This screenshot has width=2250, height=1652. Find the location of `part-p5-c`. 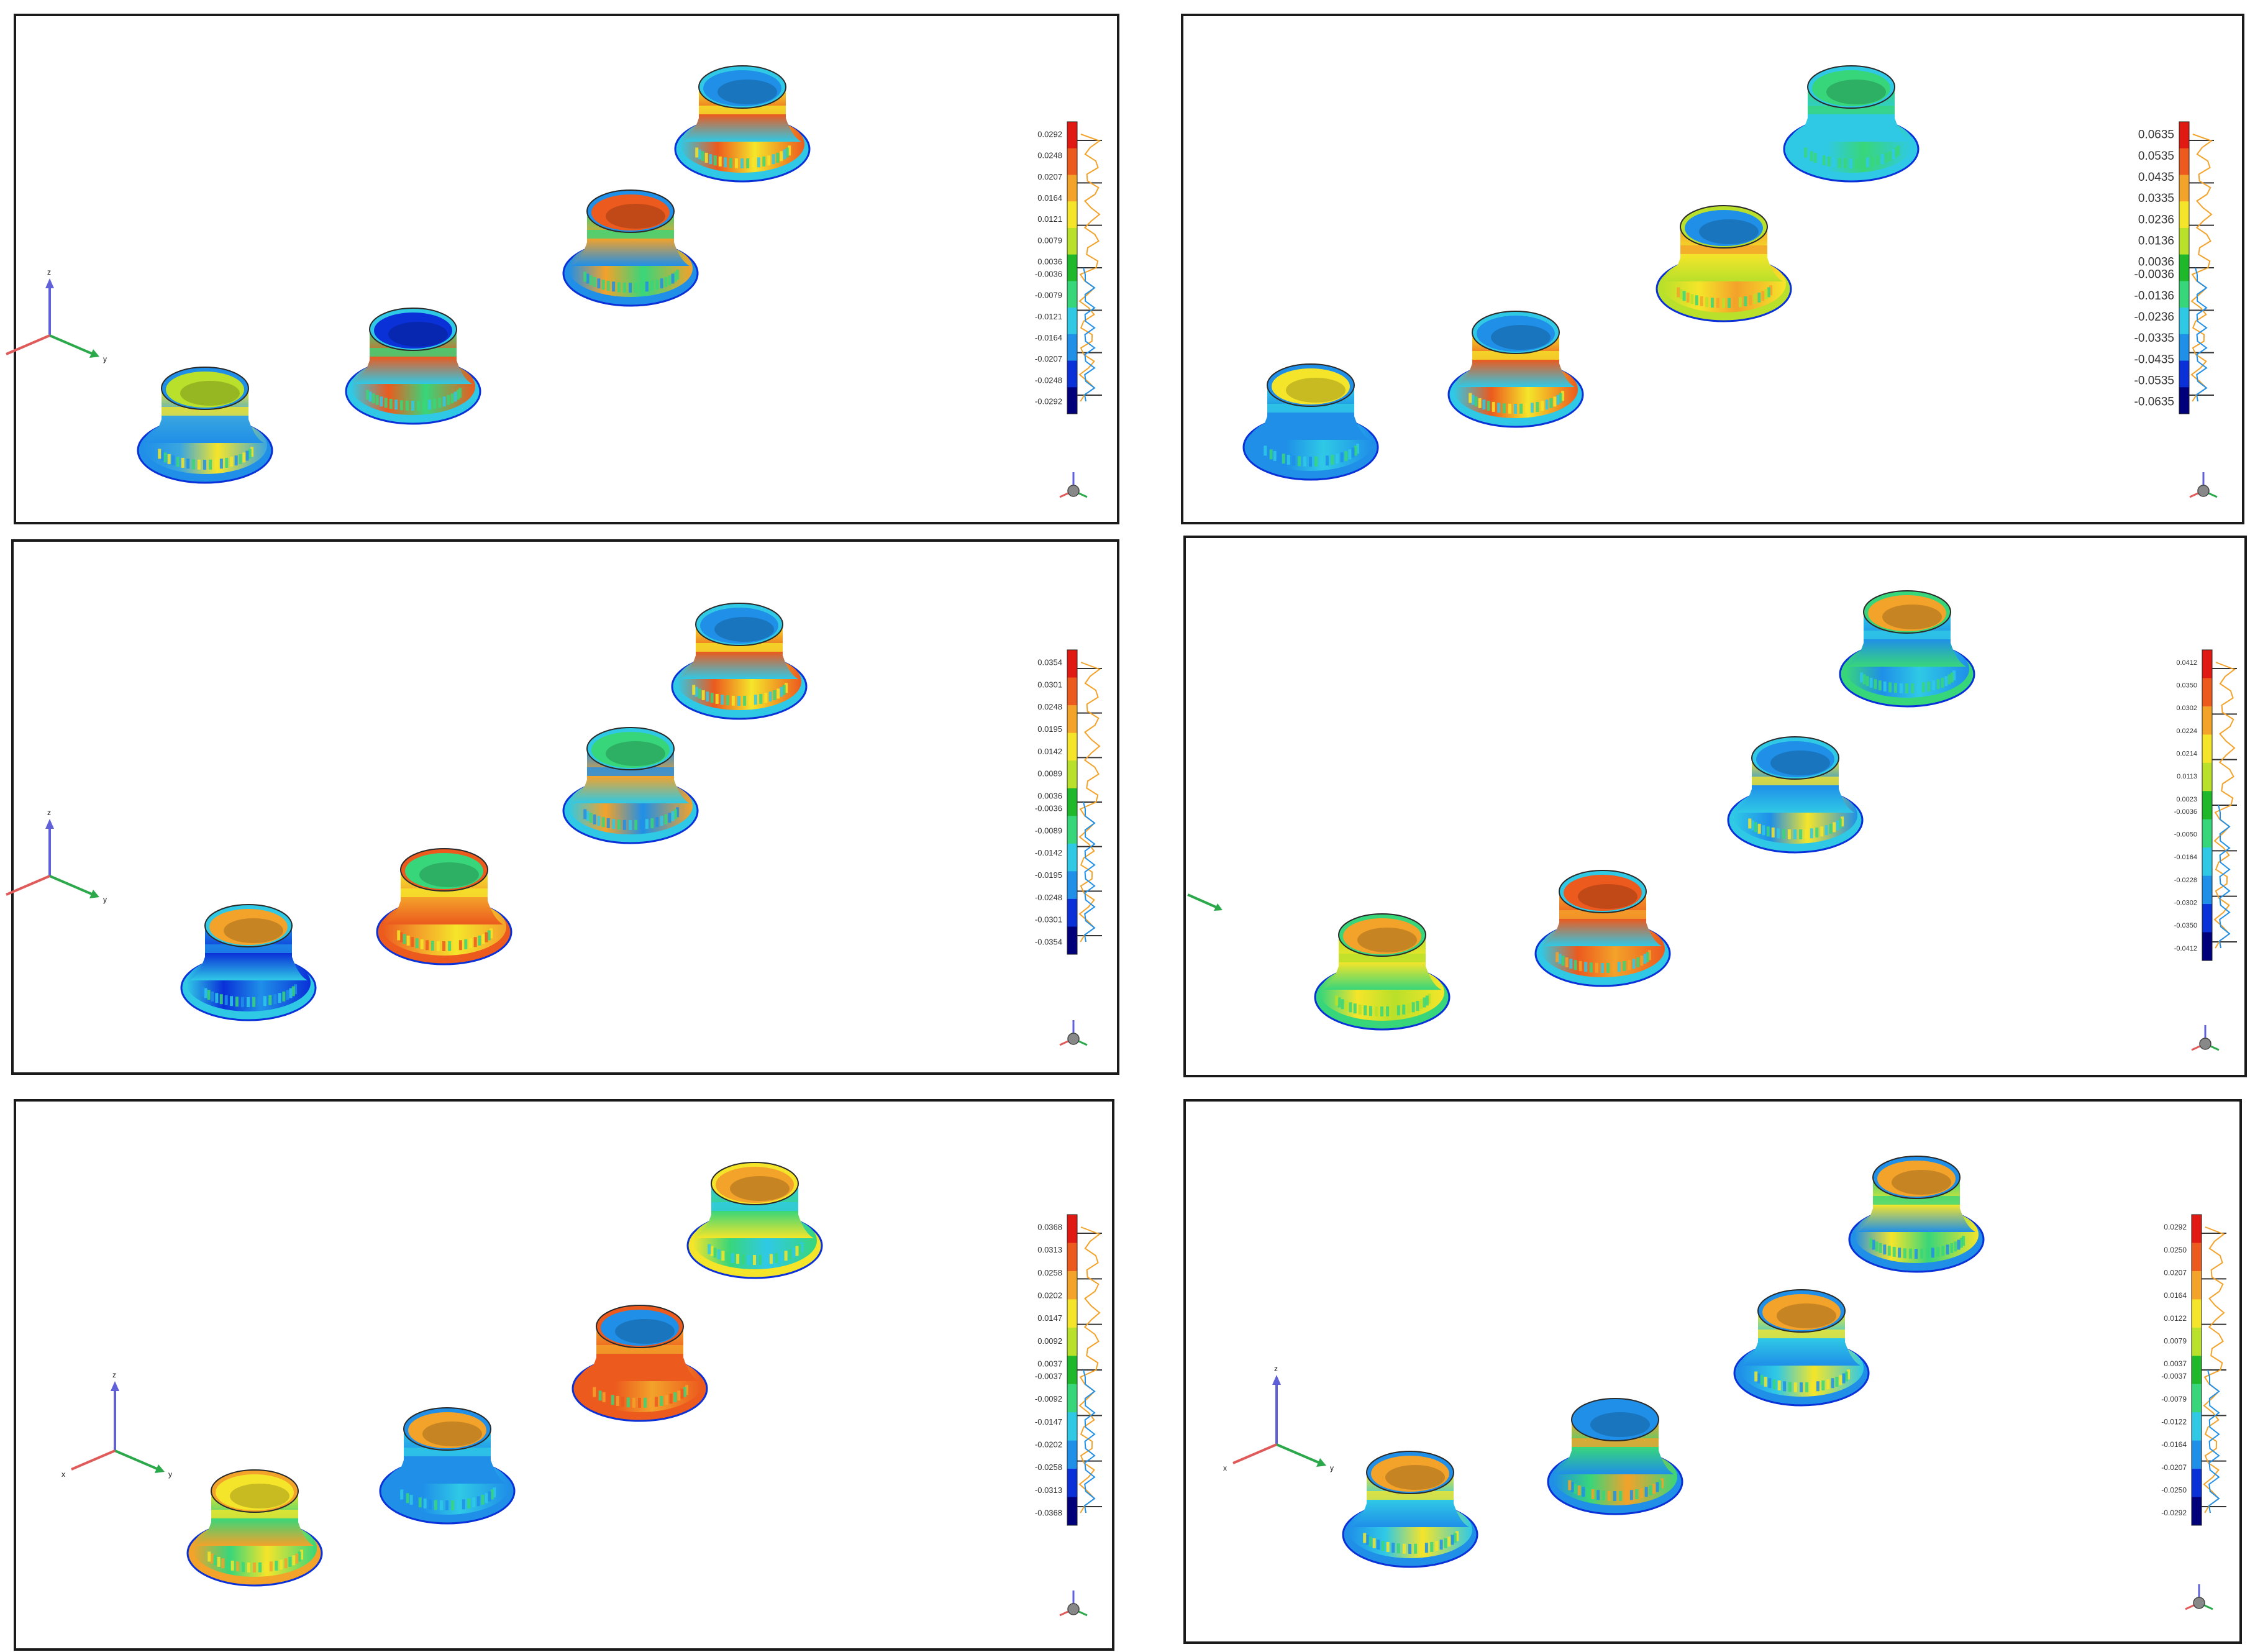

part-p5-c is located at coordinates (640, 1364).